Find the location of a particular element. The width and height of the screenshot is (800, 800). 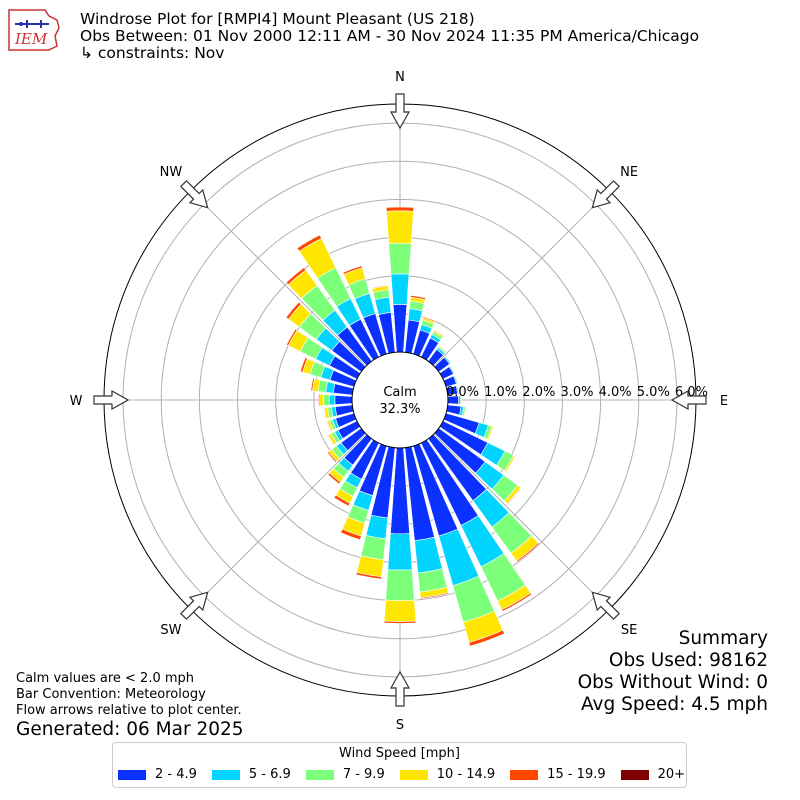

legend-label: 5 - 6.9 is located at coordinates (269, 774).